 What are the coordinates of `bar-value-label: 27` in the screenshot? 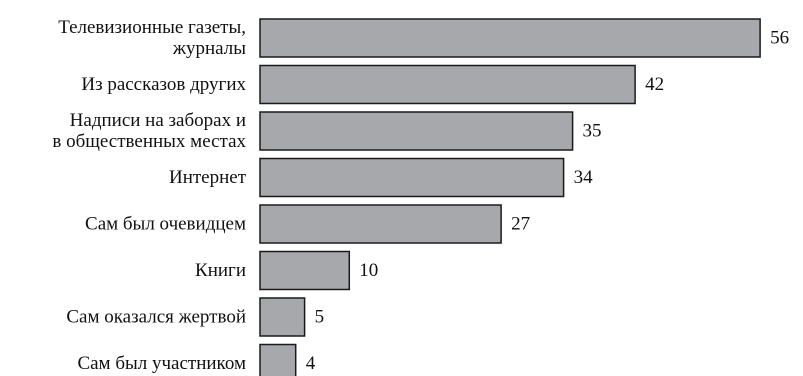 It's located at (520, 224).